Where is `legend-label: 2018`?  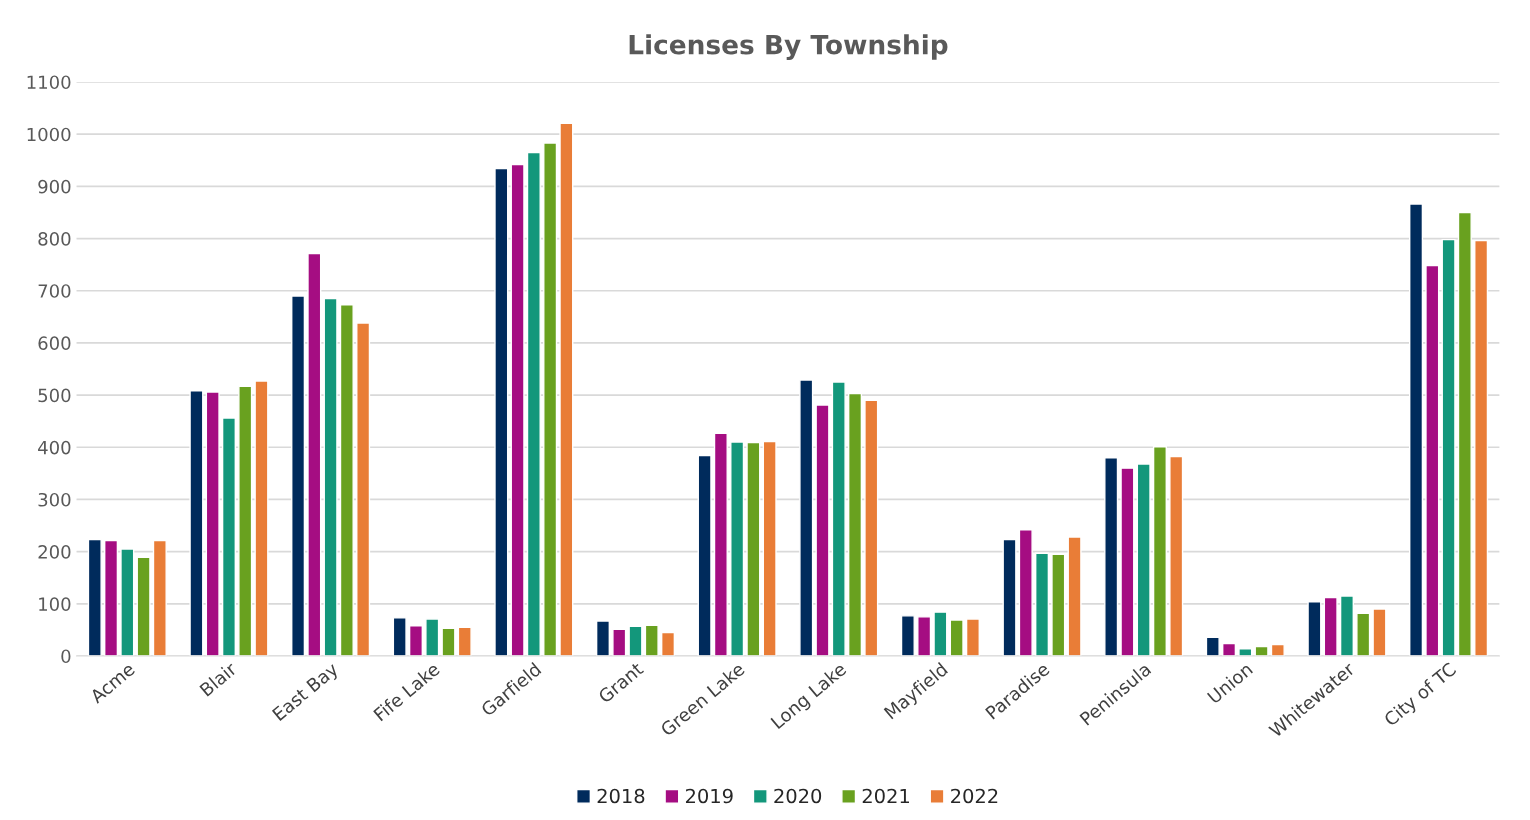
legend-label: 2018 is located at coordinates (621, 796).